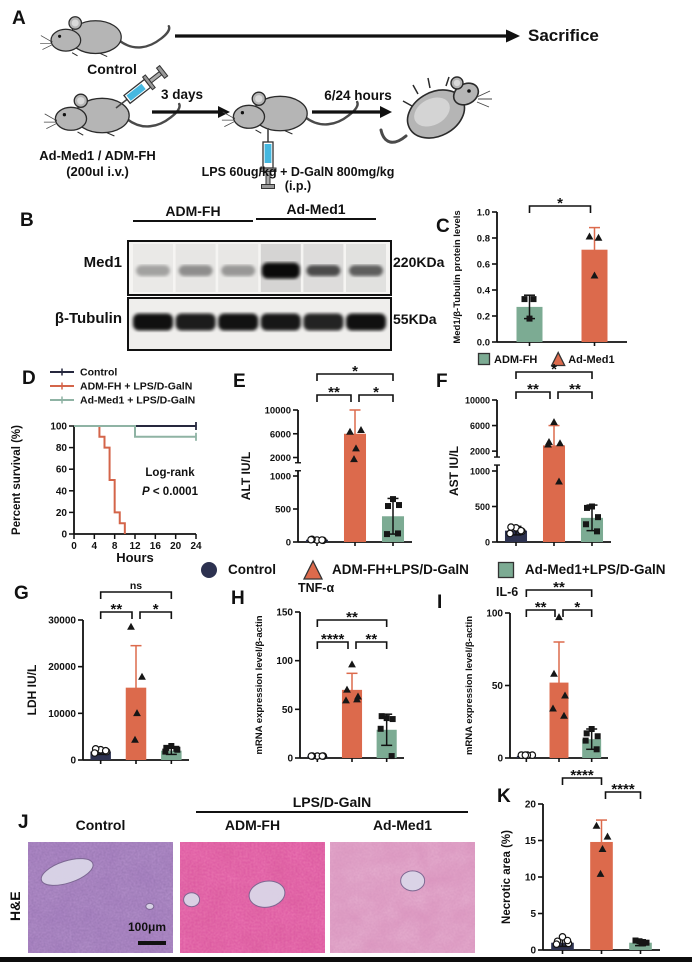 The width and height of the screenshot is (692, 969). Describe the element at coordinates (498, 686) in the screenshot. I see `svg-text: 50` at that location.